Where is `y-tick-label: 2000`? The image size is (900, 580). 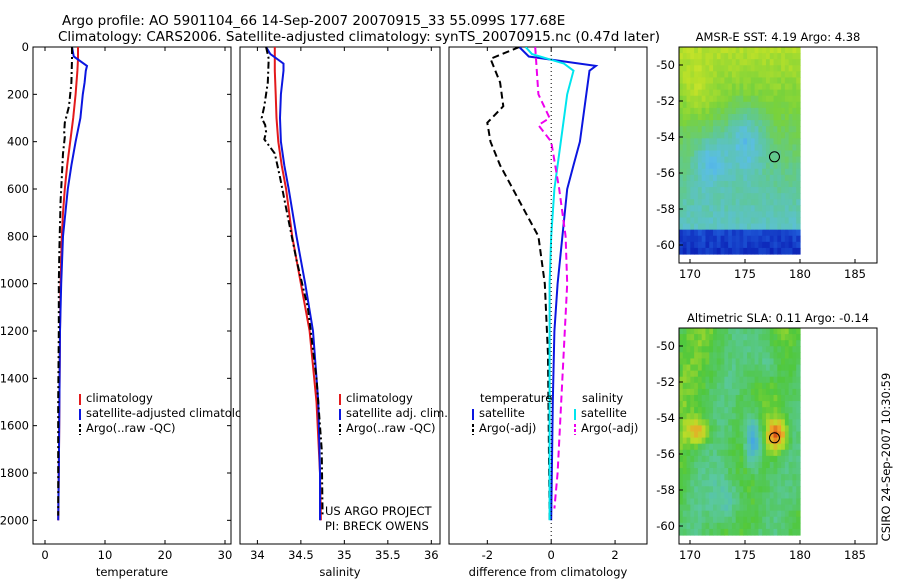
y-tick-label: 2000 is located at coordinates (14, 520).